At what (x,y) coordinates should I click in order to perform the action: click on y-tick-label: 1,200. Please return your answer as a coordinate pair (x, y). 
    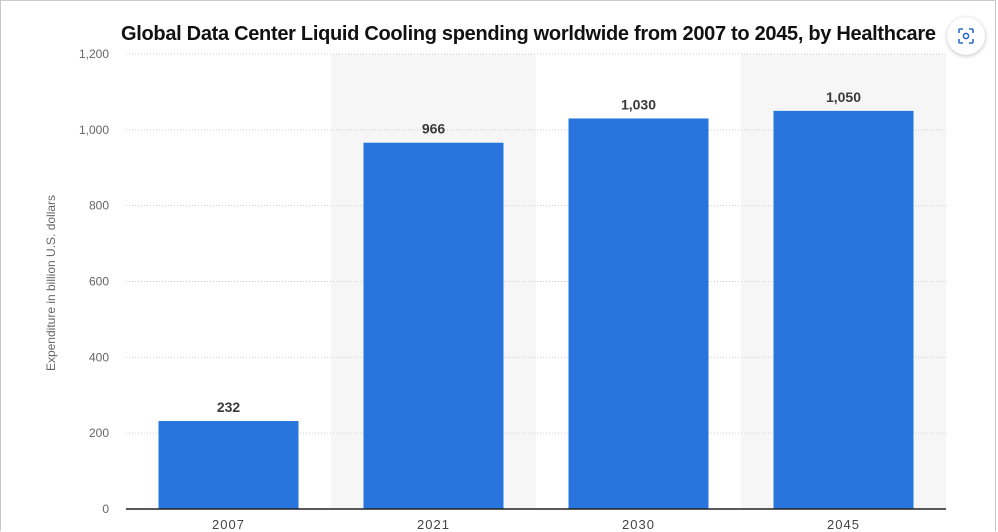
    Looking at the image, I should click on (94, 54).